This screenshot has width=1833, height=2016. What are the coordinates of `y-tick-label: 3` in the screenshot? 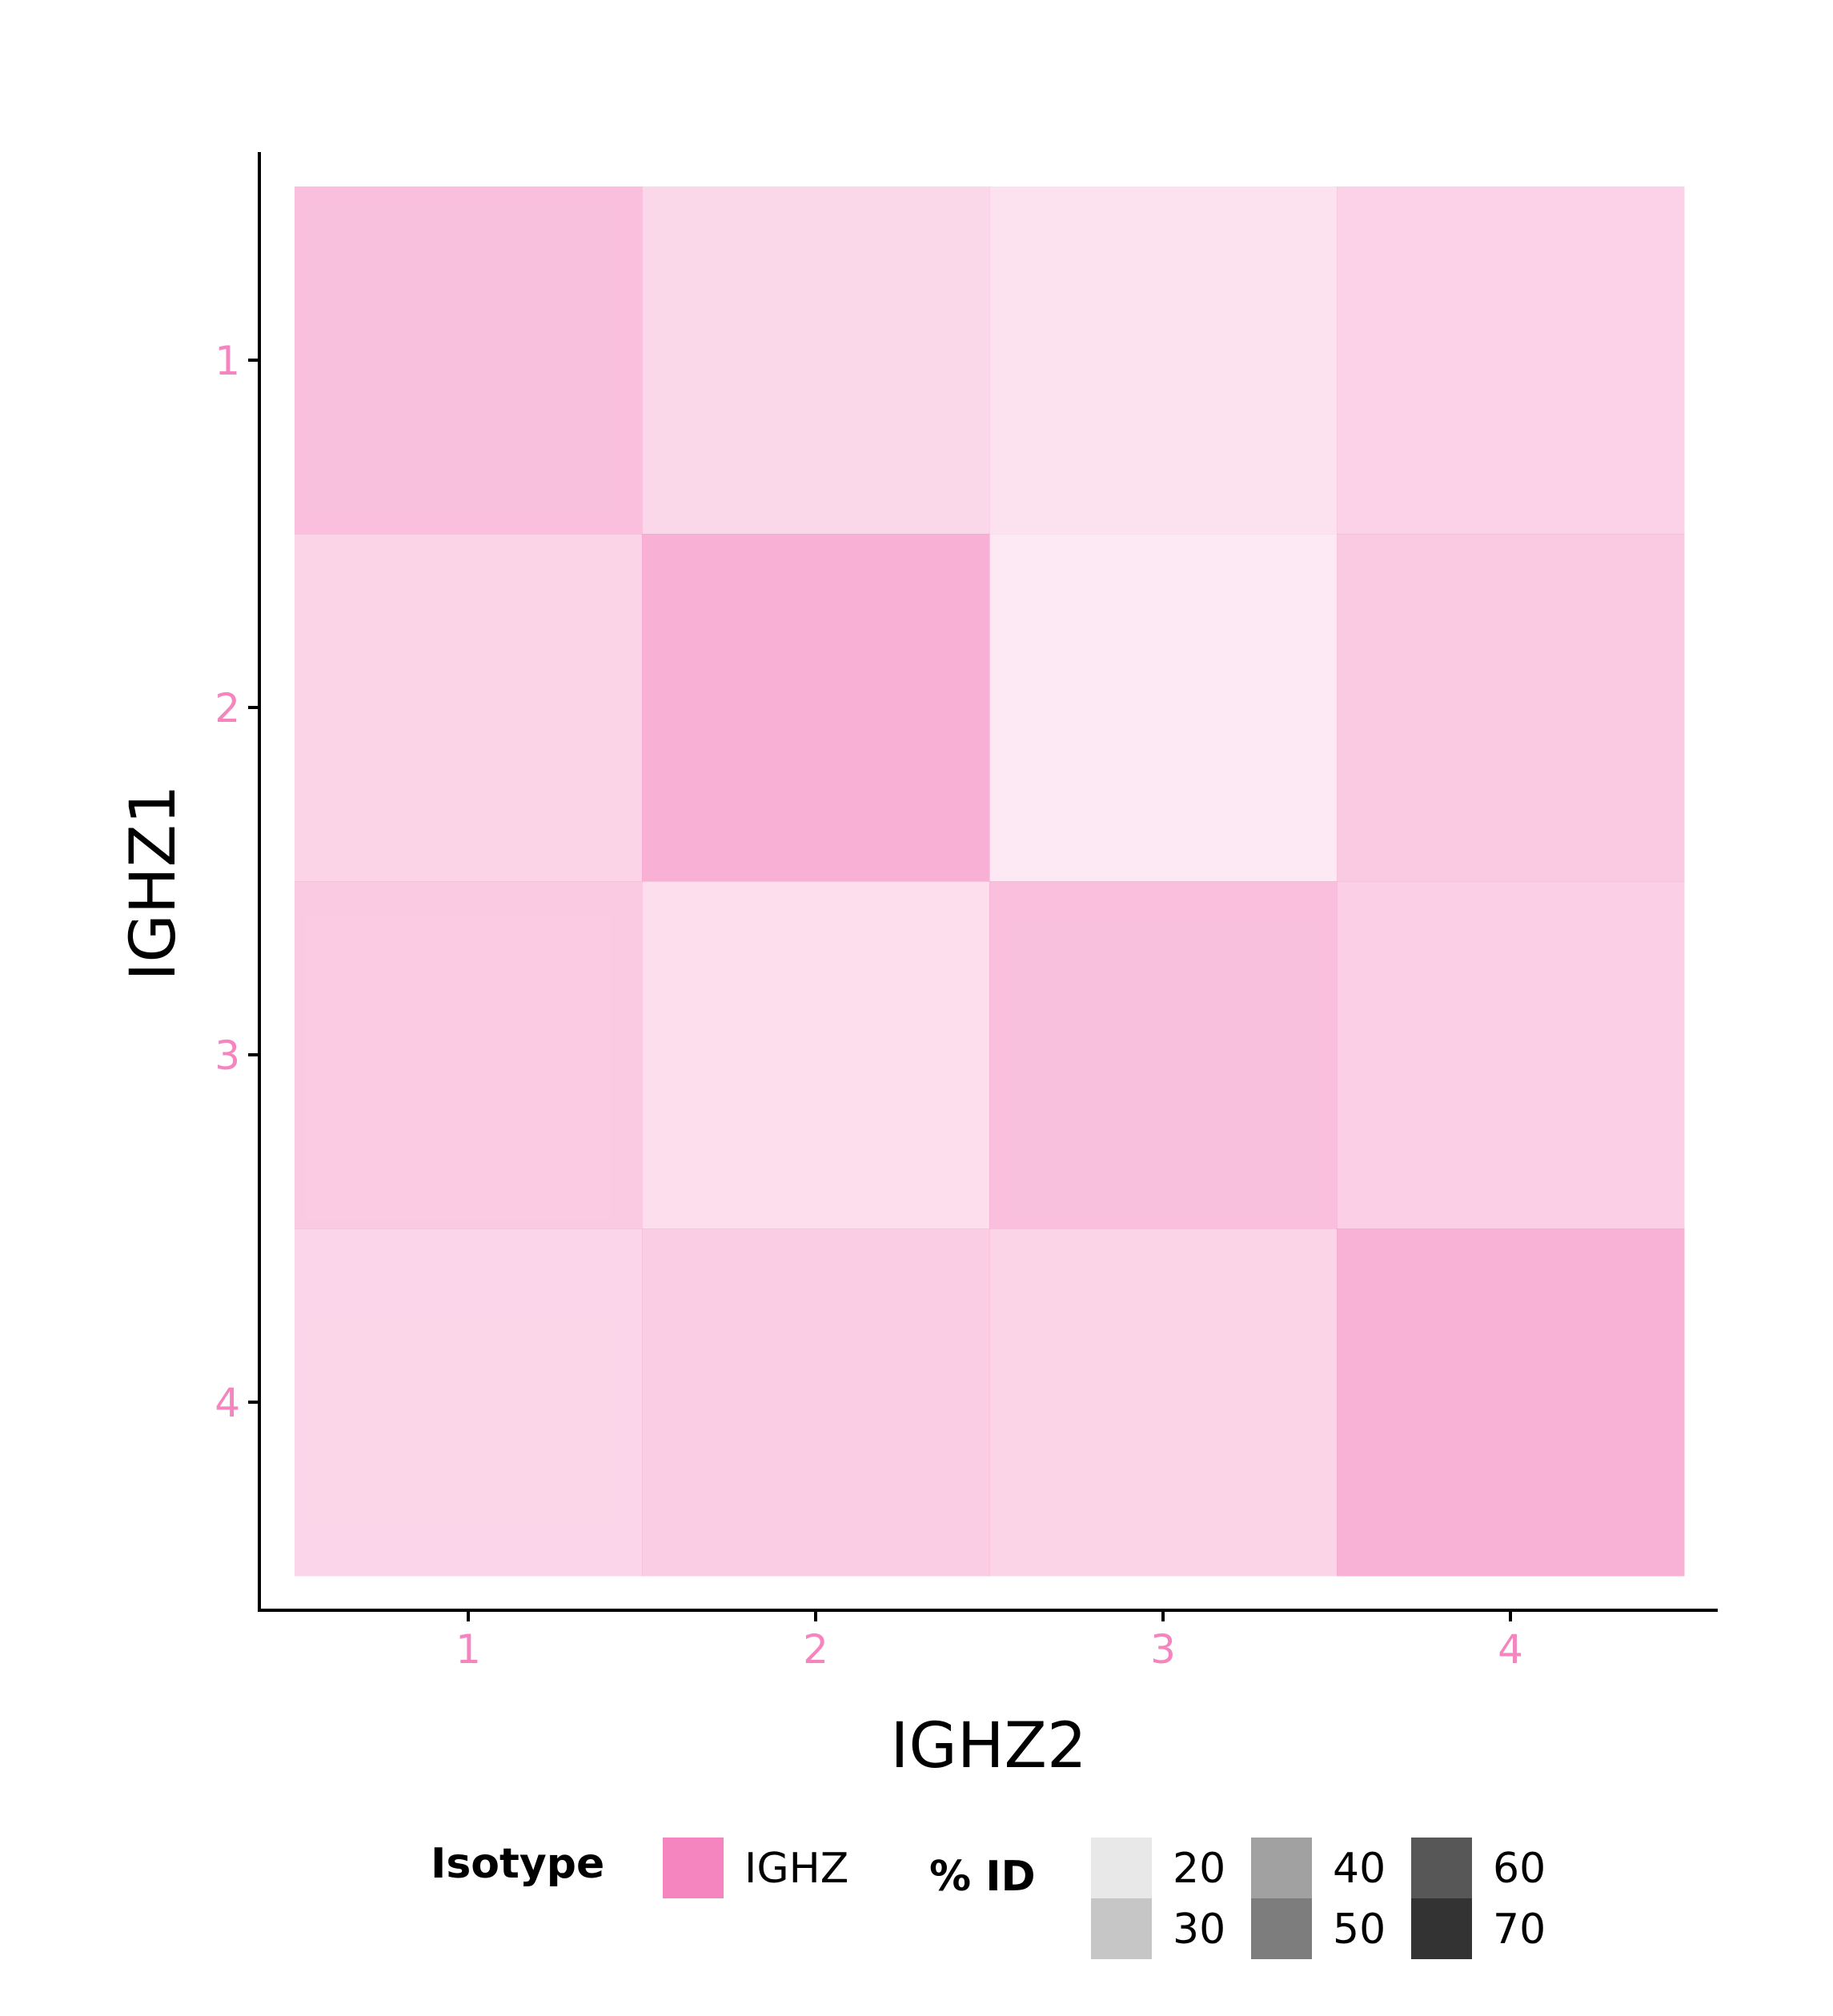 It's located at (228, 1055).